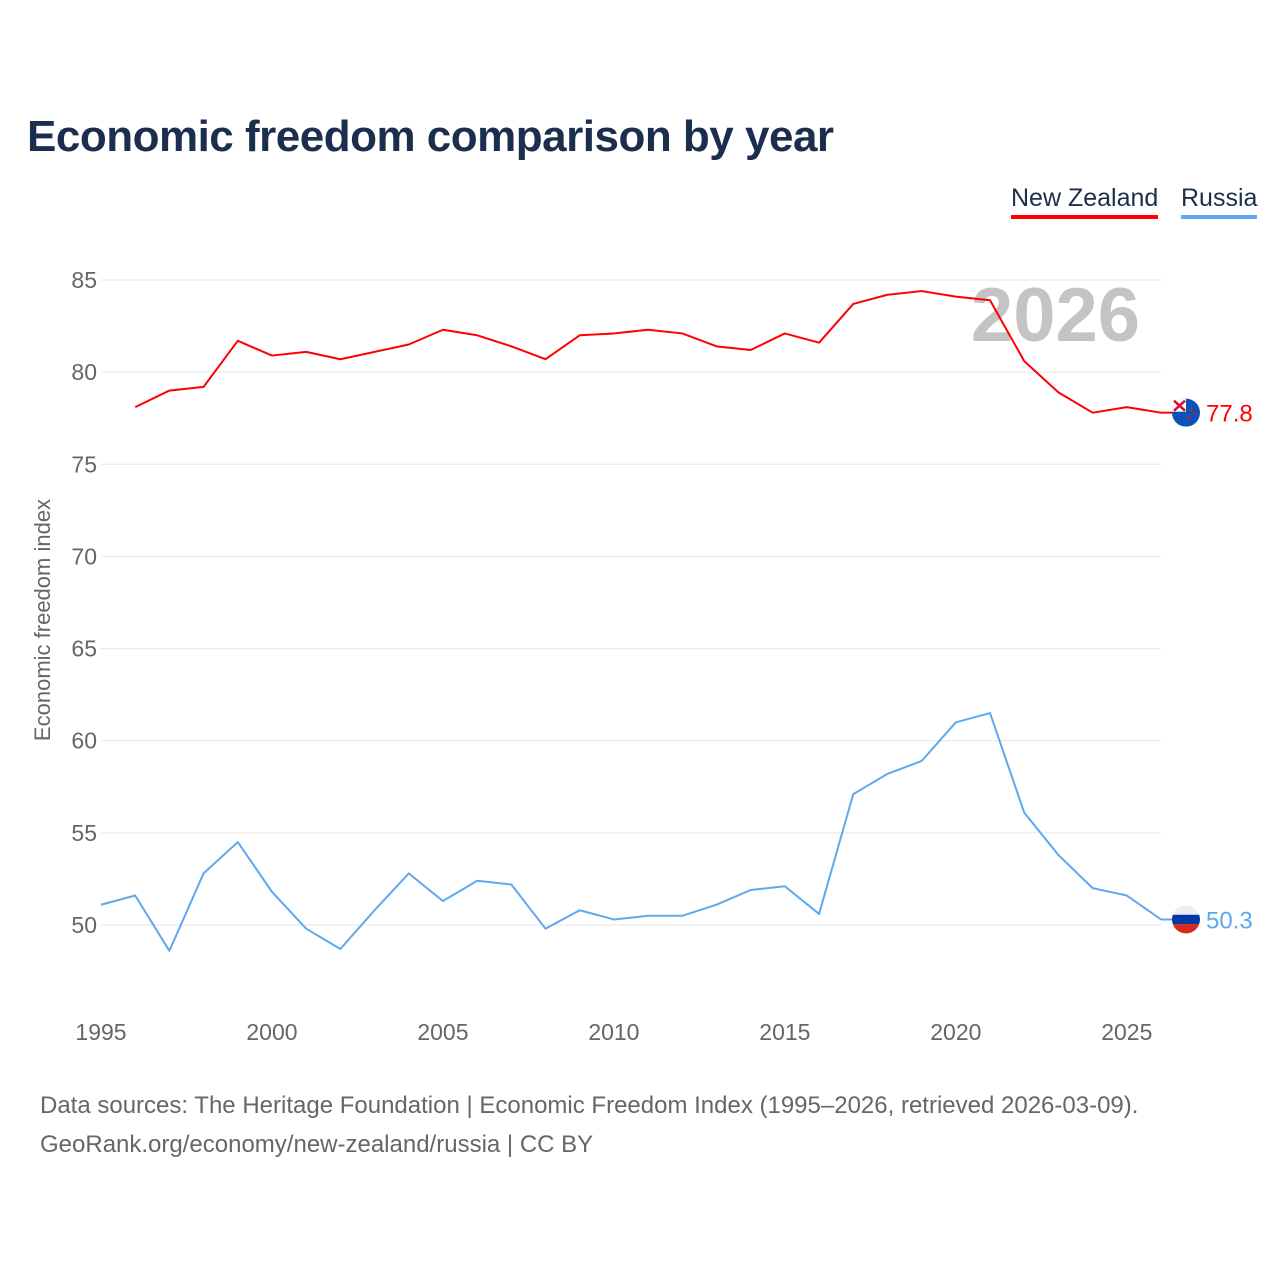  Describe the element at coordinates (648, 352) in the screenshot. I see `series-line-new-zealand` at that location.